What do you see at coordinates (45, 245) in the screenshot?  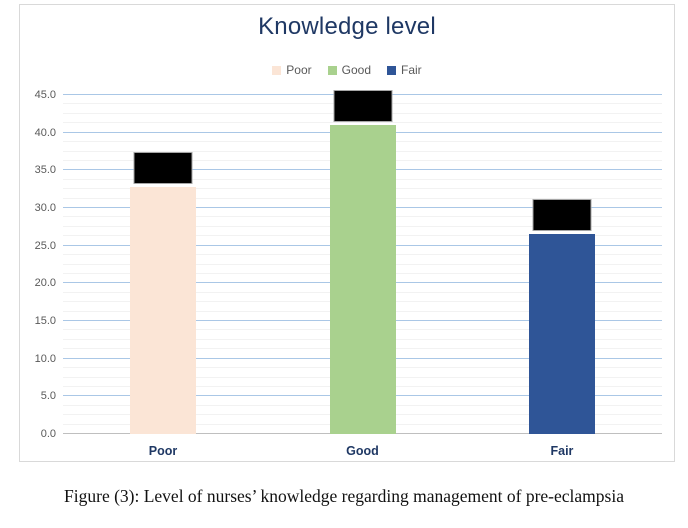 I see `y-axis-tick-label: 25.0` at bounding box center [45, 245].